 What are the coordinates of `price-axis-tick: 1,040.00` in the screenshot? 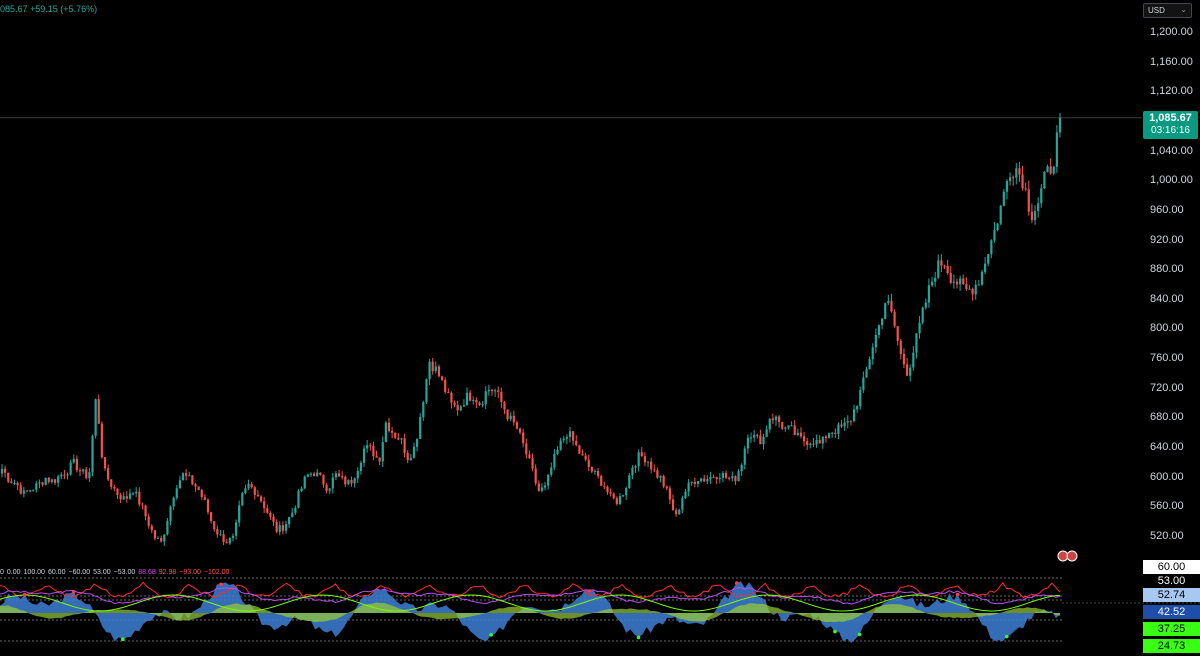 It's located at (1171, 150).